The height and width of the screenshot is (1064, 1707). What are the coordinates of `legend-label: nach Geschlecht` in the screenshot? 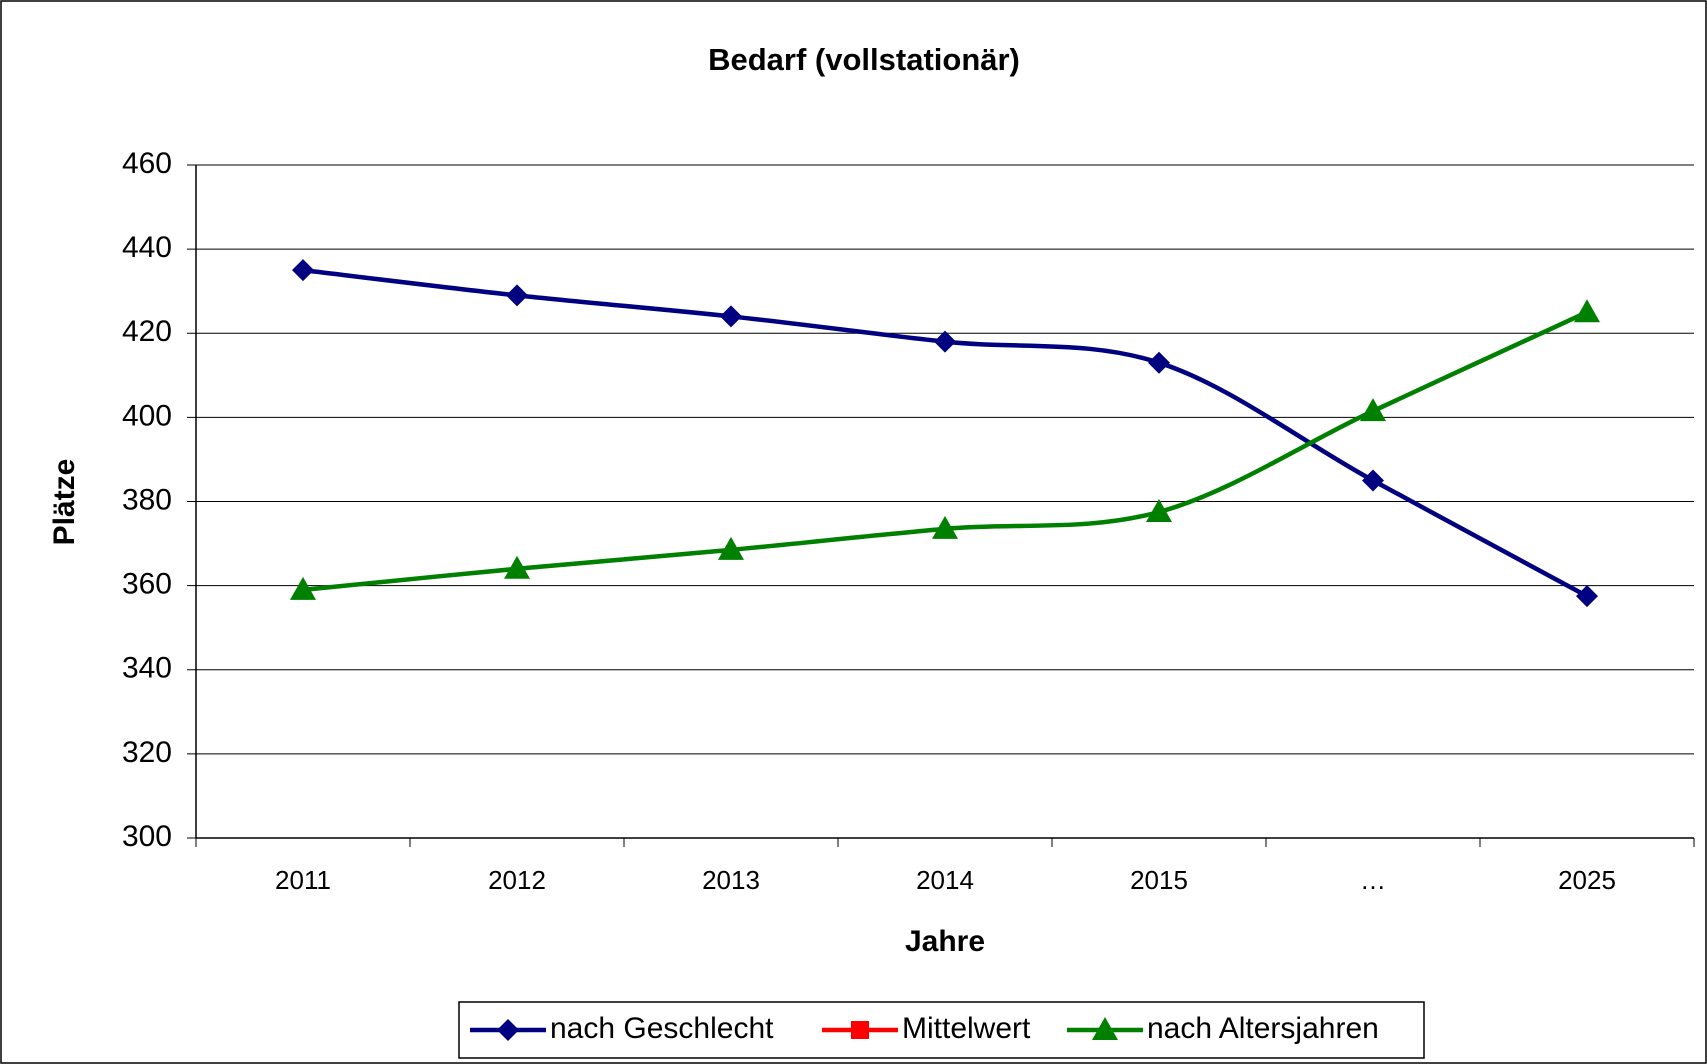 It's located at (662, 1028).